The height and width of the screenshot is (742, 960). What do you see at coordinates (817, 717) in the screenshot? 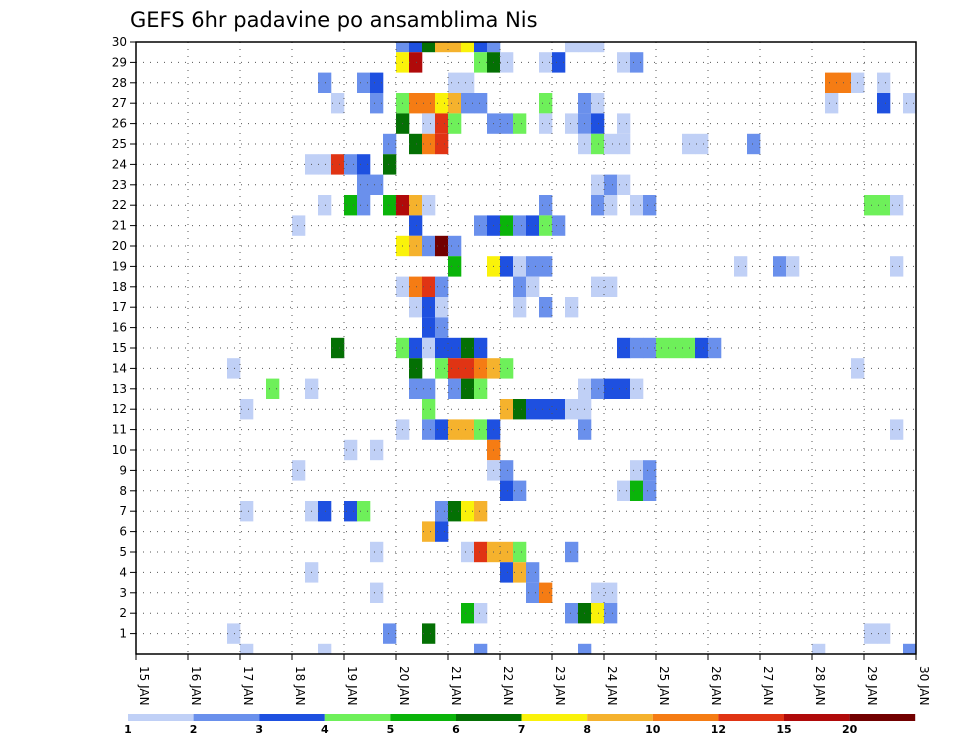
I see `legend-swatch` at bounding box center [817, 717].